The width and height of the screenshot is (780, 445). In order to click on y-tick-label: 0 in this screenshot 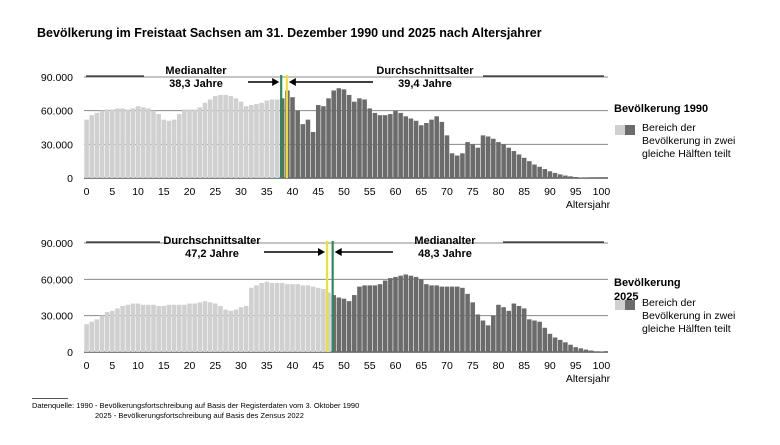, I will do `click(70, 353)`.